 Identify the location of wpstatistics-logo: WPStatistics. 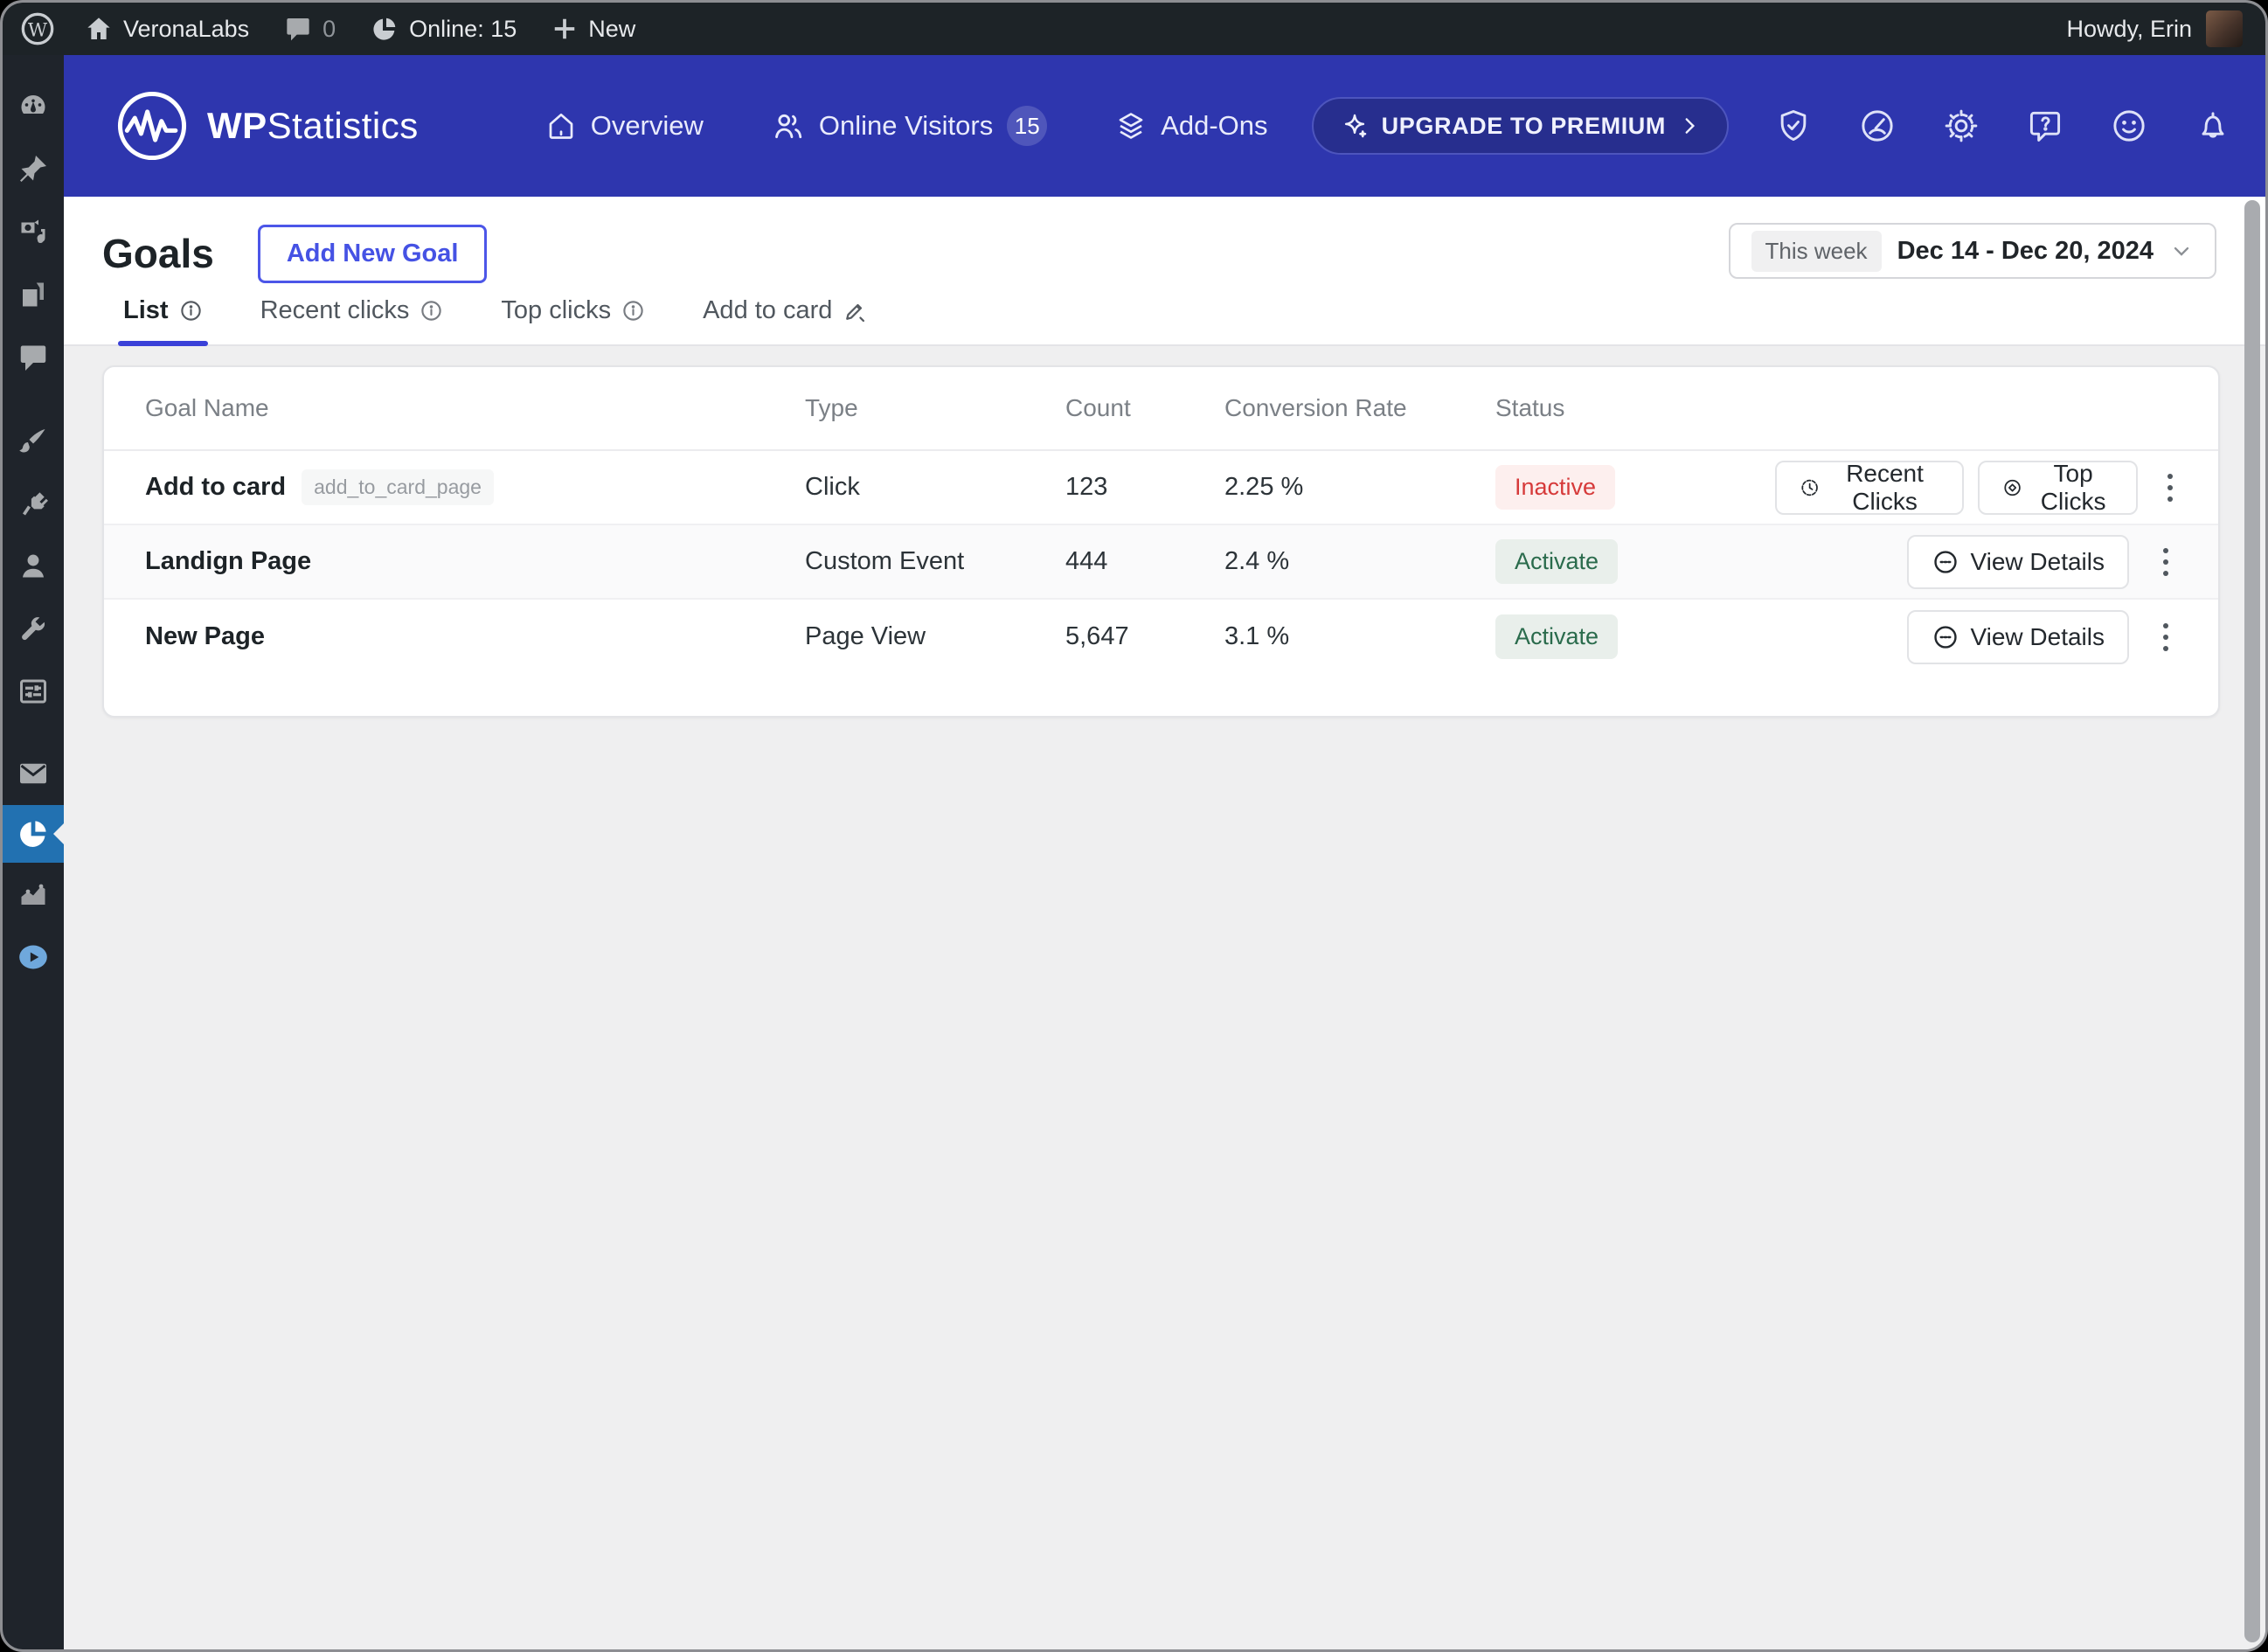
(266, 126).